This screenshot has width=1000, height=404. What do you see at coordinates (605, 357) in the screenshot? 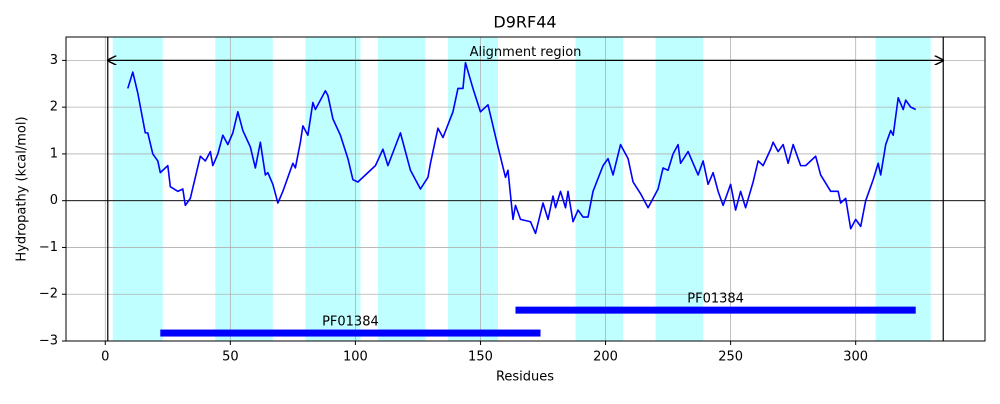
I see `x-tick-label: 200` at bounding box center [605, 357].